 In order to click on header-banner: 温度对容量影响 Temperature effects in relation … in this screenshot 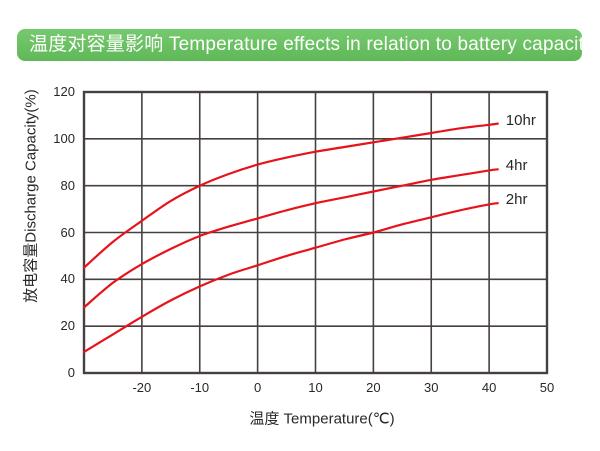, I will do `click(305, 45)`.